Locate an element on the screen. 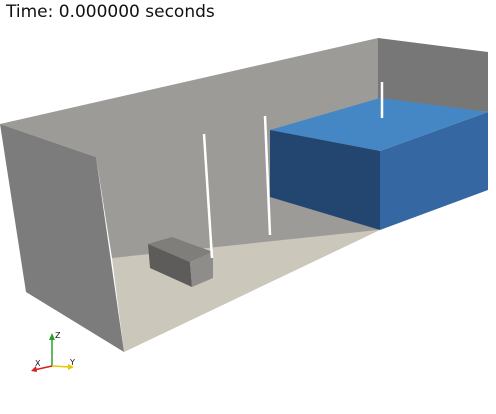 The height and width of the screenshot is (414, 496). tank-right-end-wall is located at coordinates (433, 75).